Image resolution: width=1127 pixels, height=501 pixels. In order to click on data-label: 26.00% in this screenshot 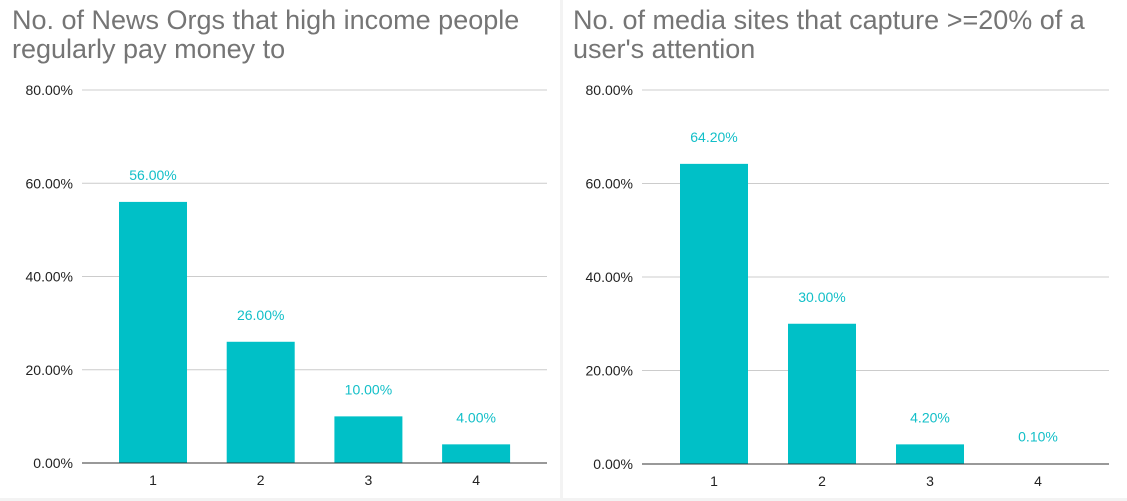, I will do `click(260, 315)`.